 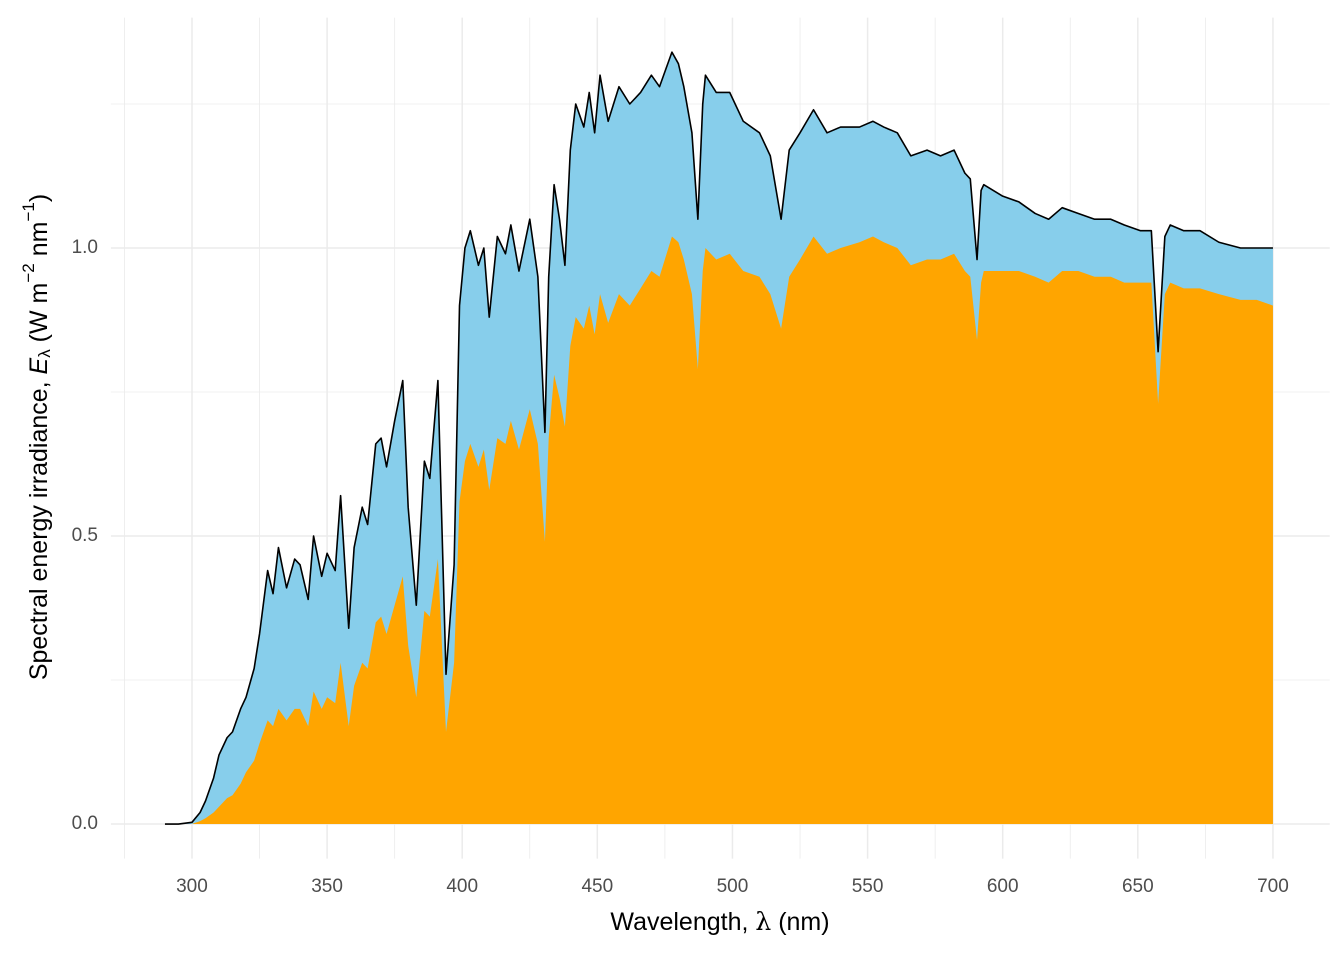 I want to click on y-title-exp2: −1, so click(x=28, y=211).